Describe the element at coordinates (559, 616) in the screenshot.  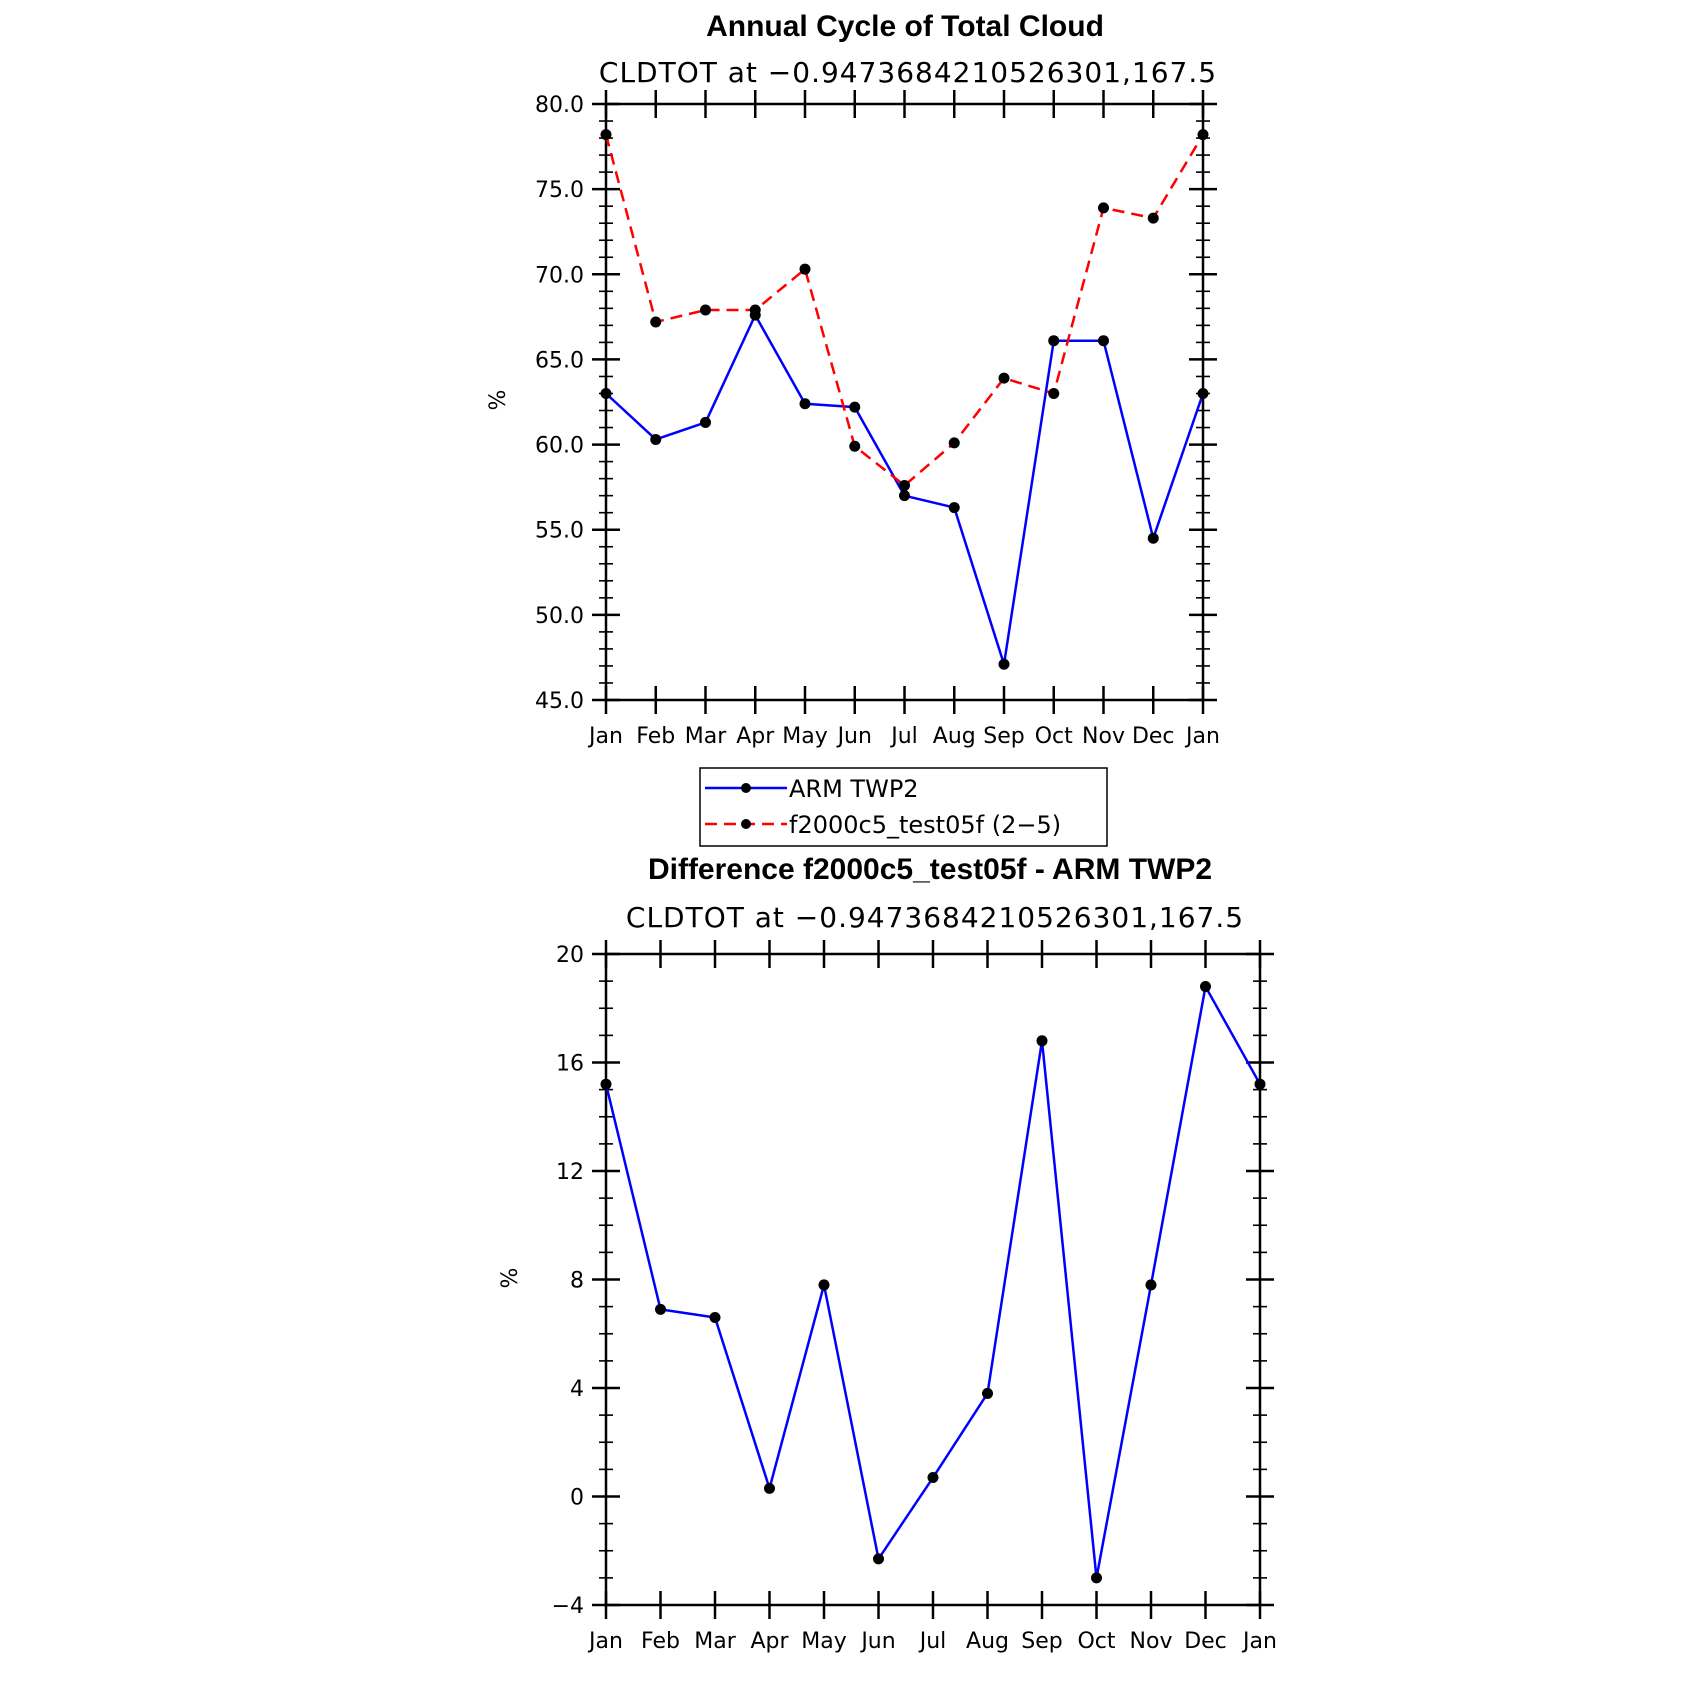
I see `top-ytick-label: 50.0` at that location.